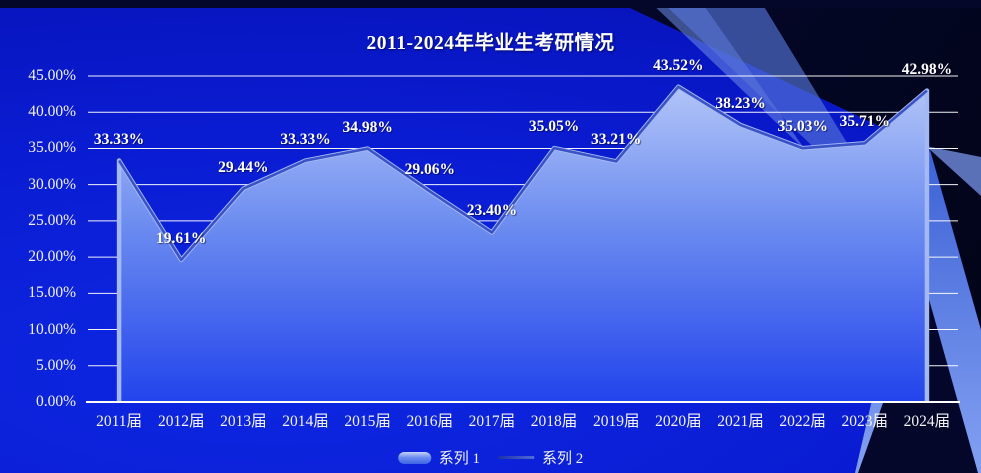 The height and width of the screenshot is (473, 981). I want to click on data-label: 33.21%, so click(616, 140).